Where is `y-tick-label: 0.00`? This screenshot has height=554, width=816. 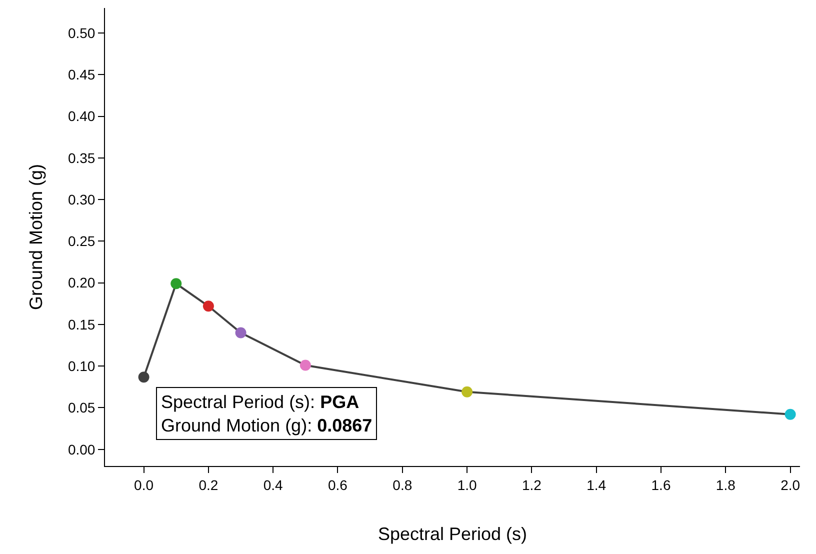 y-tick-label: 0.00 is located at coordinates (82, 449).